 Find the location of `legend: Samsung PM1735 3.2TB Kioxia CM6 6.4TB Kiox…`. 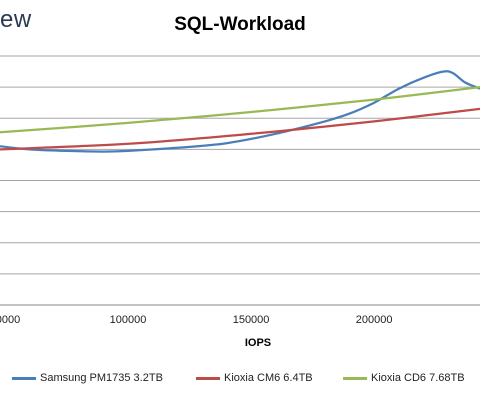

legend: Samsung PM1735 3.2TB Kioxia CM6 6.4TB Kiox… is located at coordinates (240, 381).